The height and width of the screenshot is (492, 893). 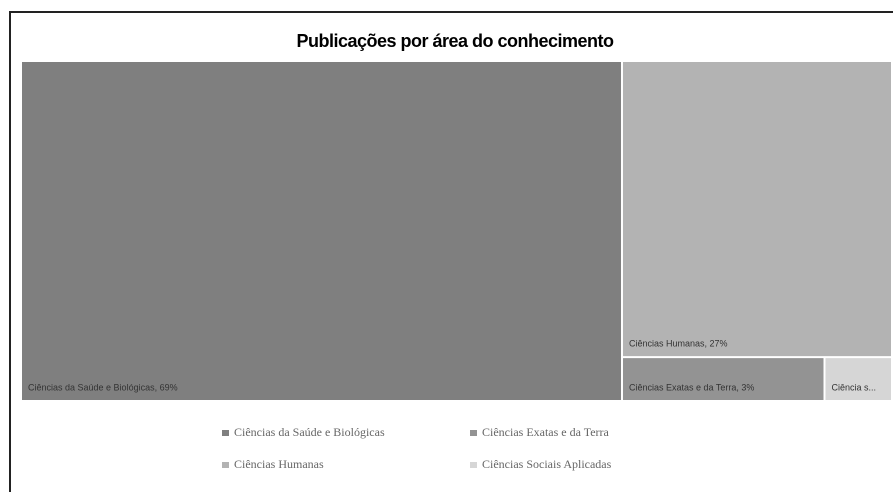 I want to click on data-label: Ciências Exatas e da Terra, 3%, so click(x=691, y=387).